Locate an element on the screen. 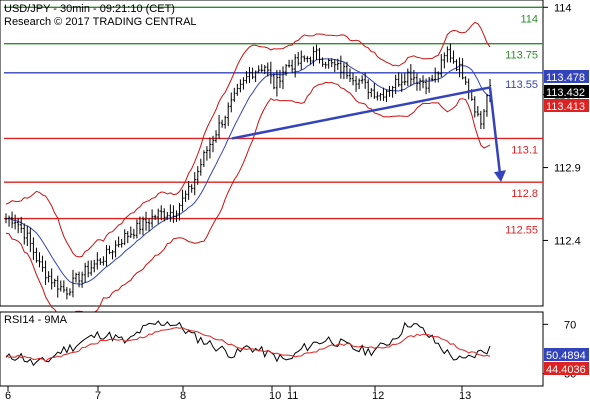  rsi-tag-label: 50.4894 is located at coordinates (566, 356).